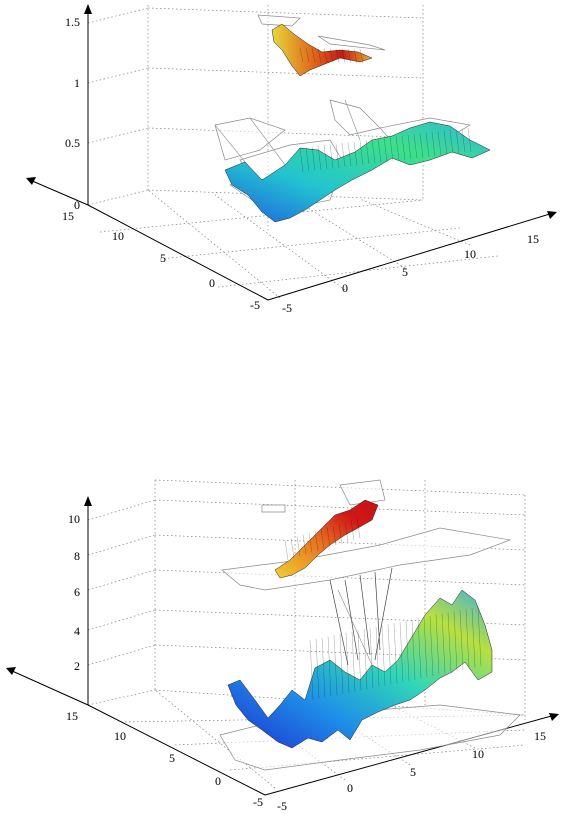 The height and width of the screenshot is (814, 565). Describe the element at coordinates (68, 216) in the screenshot. I see `top-y-tick-15: 15` at that location.